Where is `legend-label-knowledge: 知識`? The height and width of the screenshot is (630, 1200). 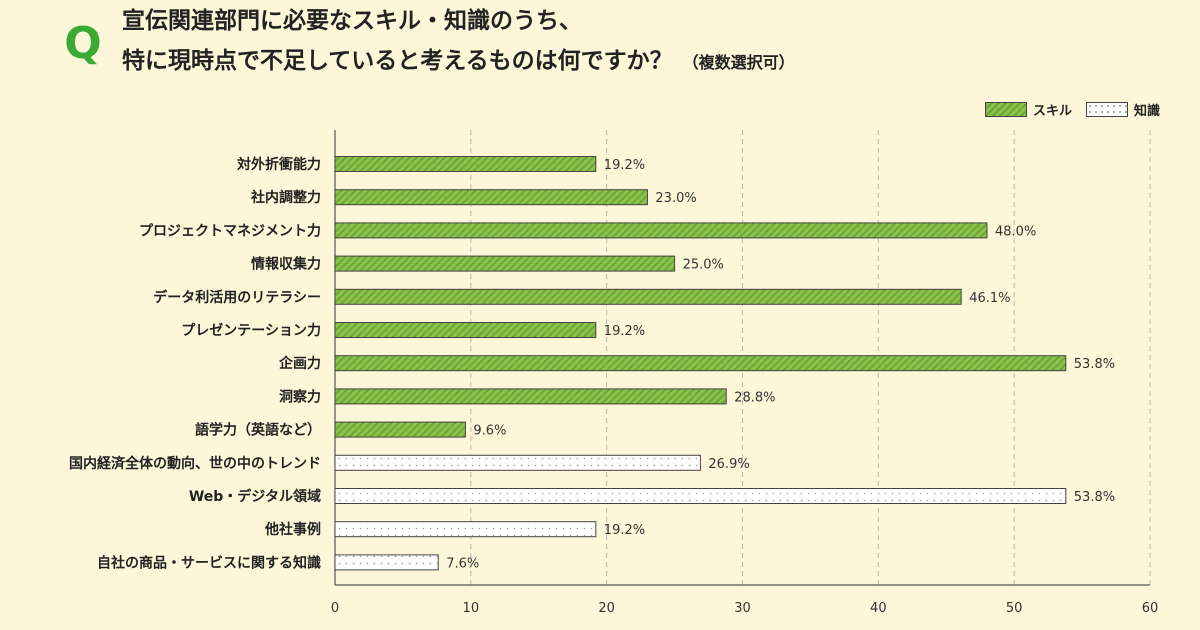
legend-label-knowledge: 知識 is located at coordinates (1146, 111).